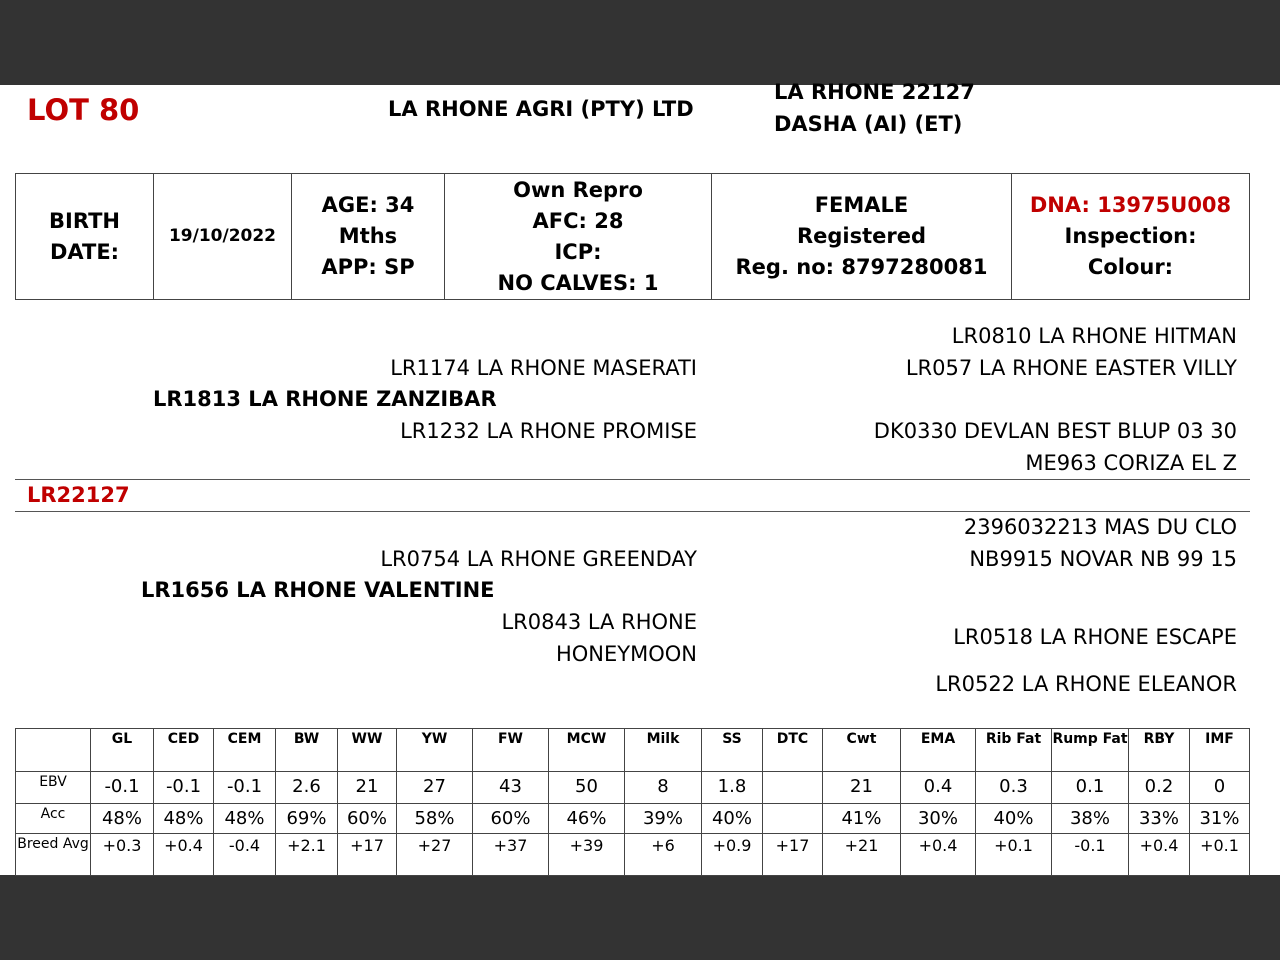  I want to click on ebv-value: 0.2, so click(1159, 787).